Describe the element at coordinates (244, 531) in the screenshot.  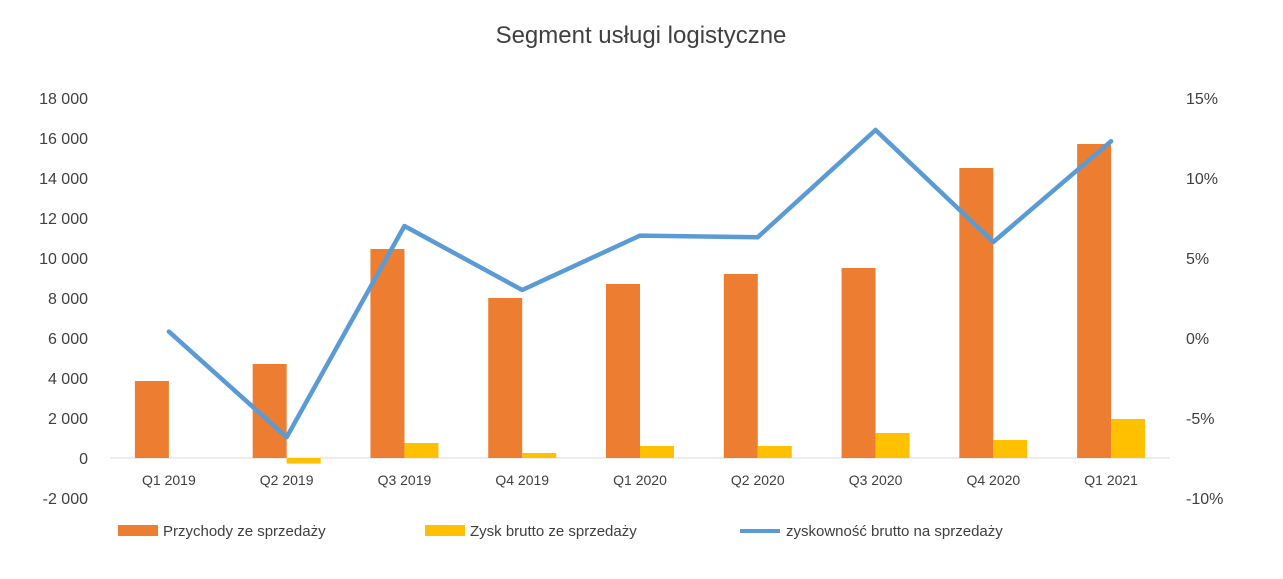
I see `legend-label-revenue: Przychody ze sprzedaży` at that location.